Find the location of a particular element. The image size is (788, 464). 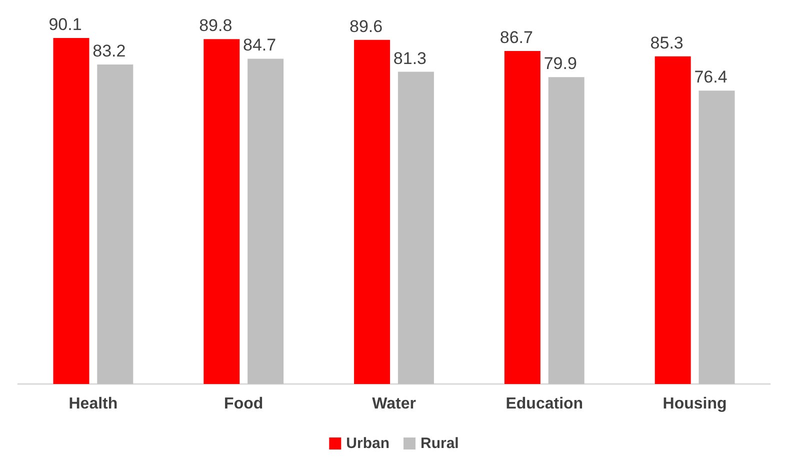

data-label: 90.1 is located at coordinates (65, 24).